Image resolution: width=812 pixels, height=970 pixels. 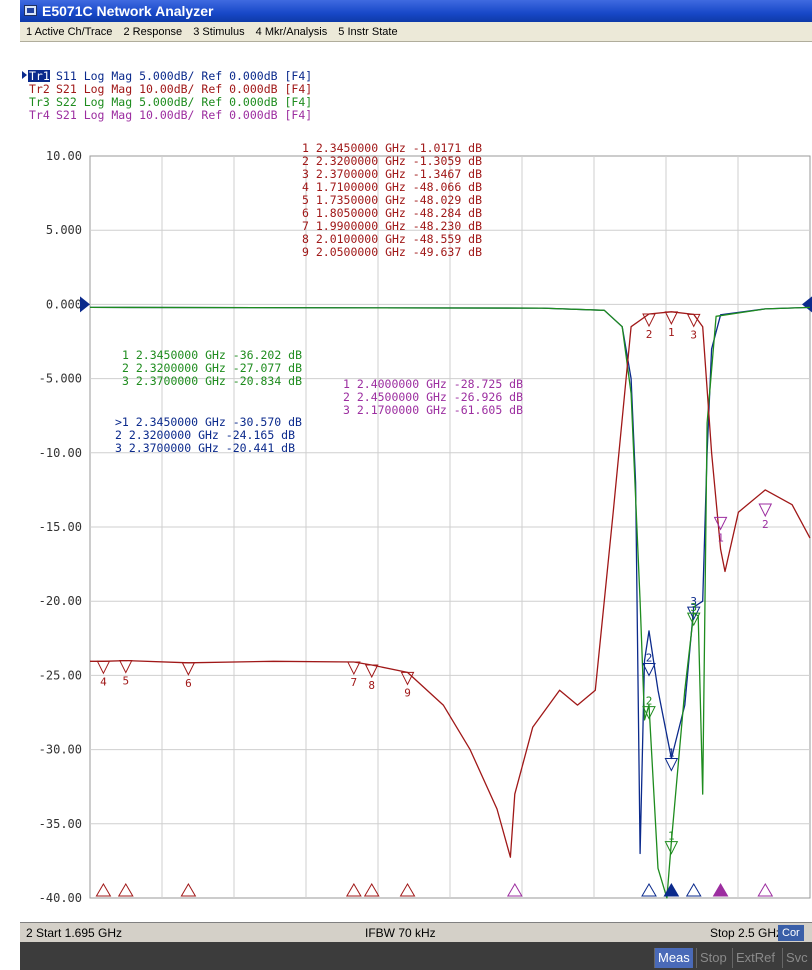 I want to click on tr1-marker-1-icon, so click(x=671, y=765).